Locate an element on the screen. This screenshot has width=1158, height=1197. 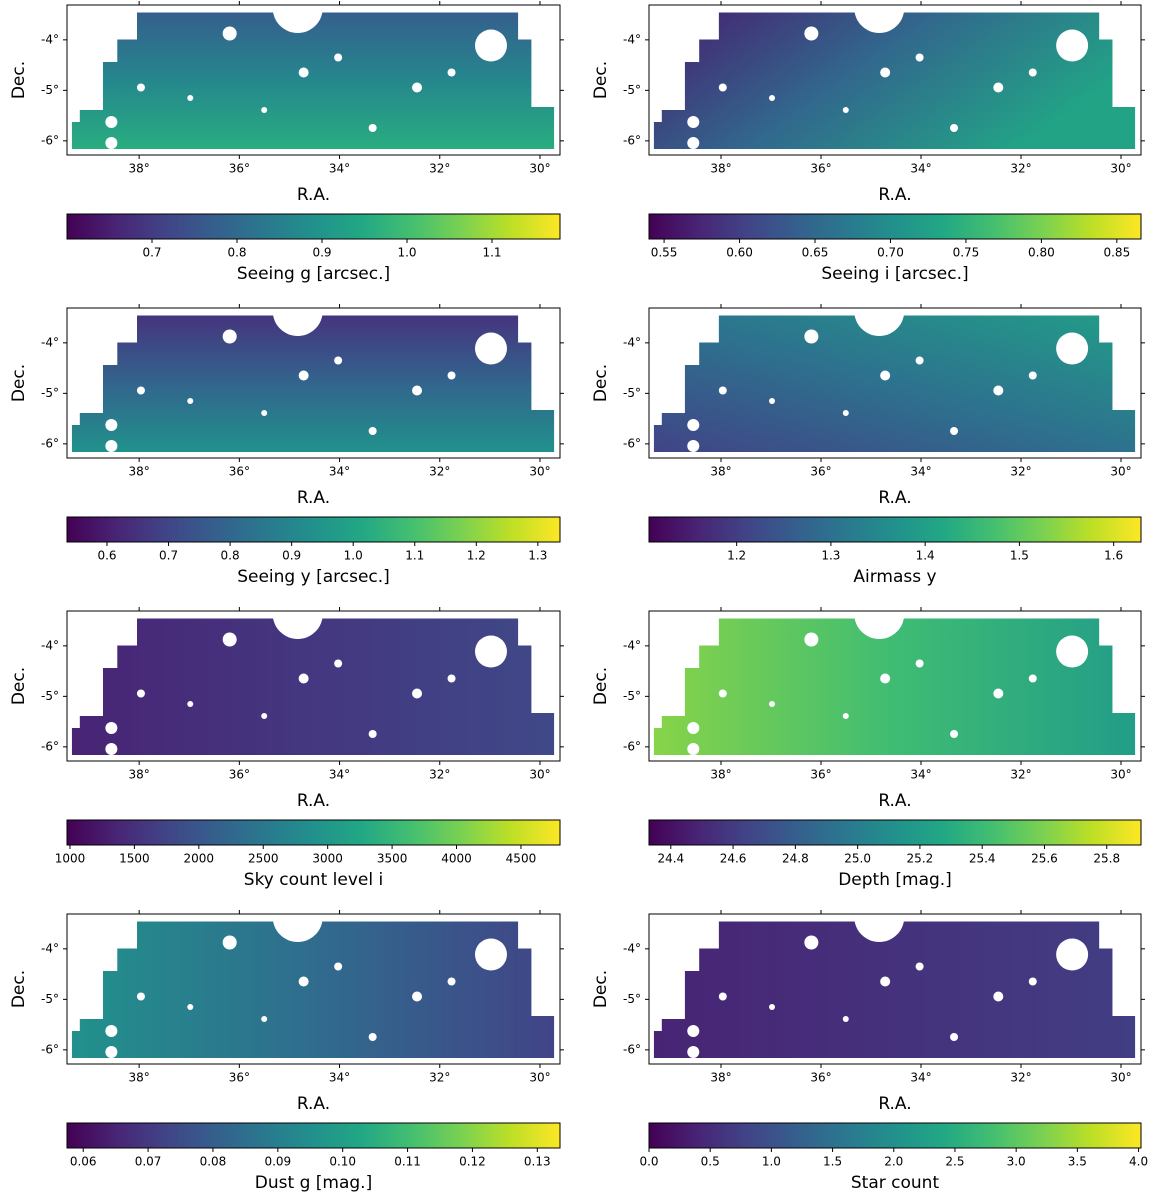
colorbar-tick-label: 0.60 is located at coordinates (739, 253).